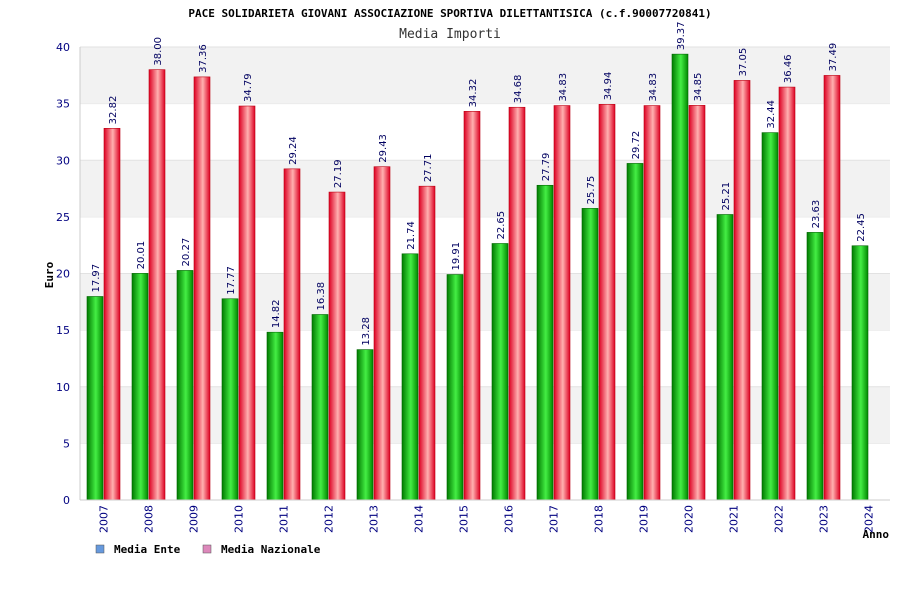  I want to click on x-tick-label: 2012, so click(329, 519).